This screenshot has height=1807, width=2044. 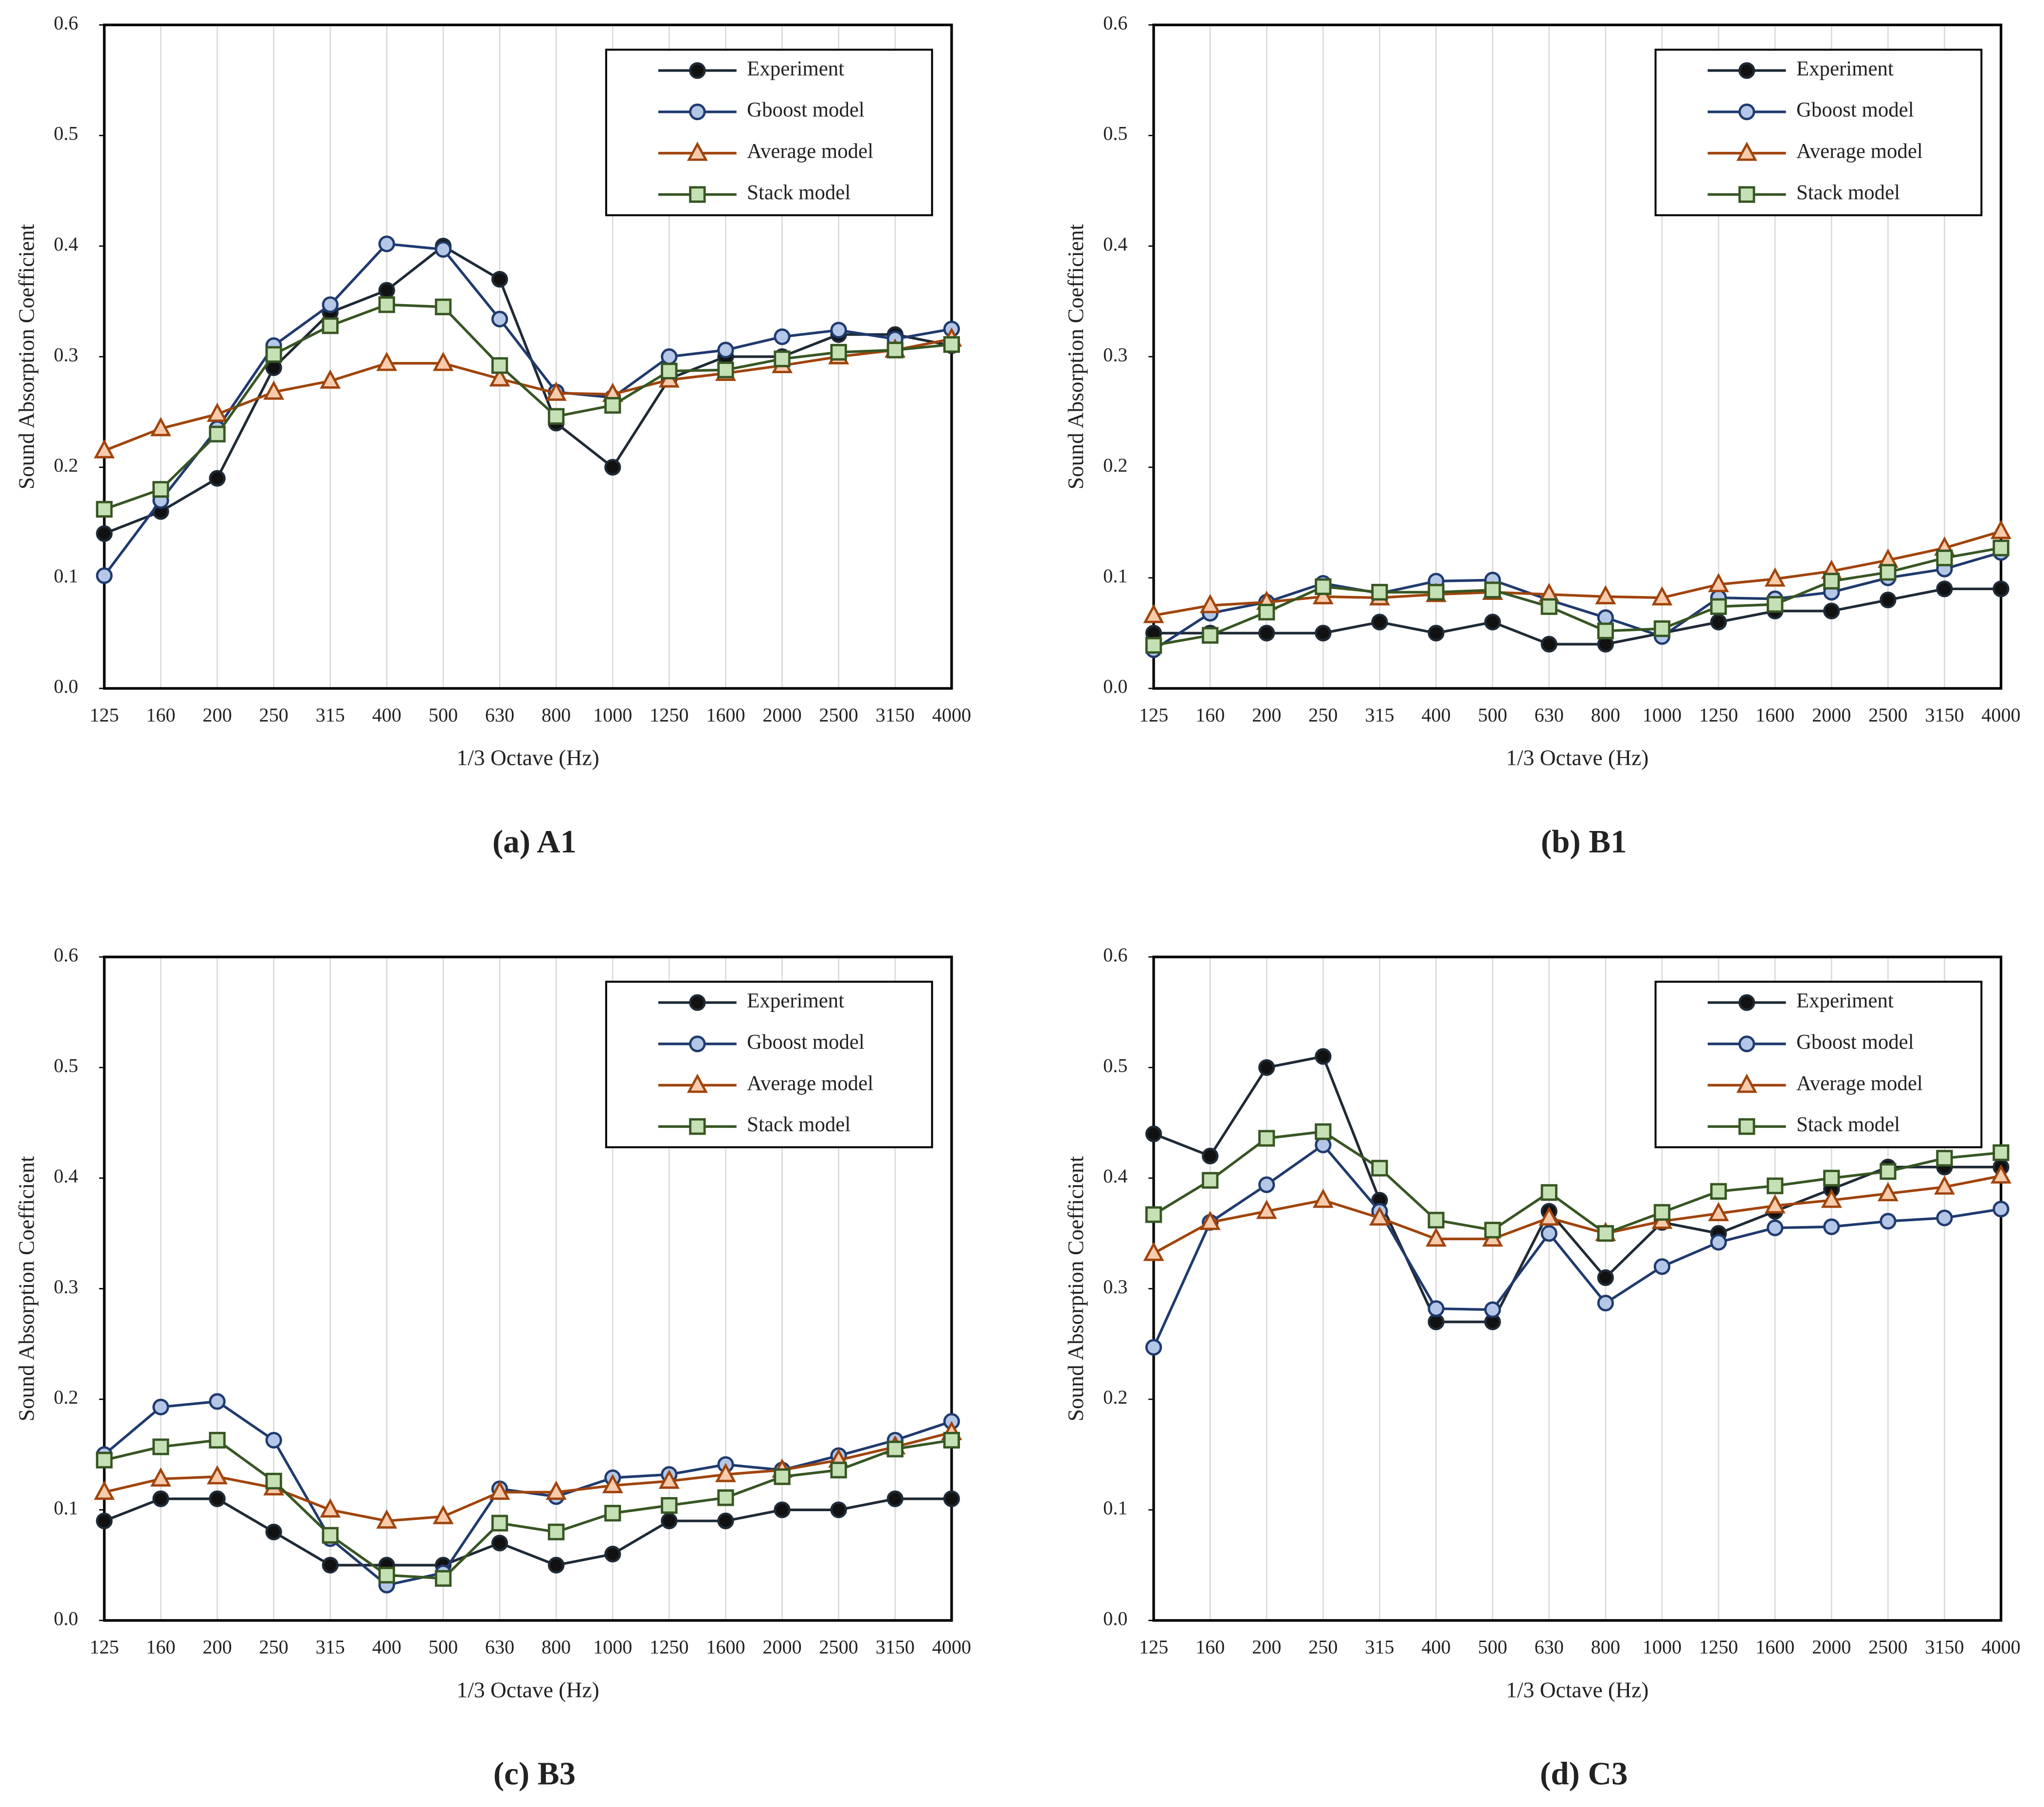 What do you see at coordinates (66, 244) in the screenshot?
I see `y-tick-label: 0.4` at bounding box center [66, 244].